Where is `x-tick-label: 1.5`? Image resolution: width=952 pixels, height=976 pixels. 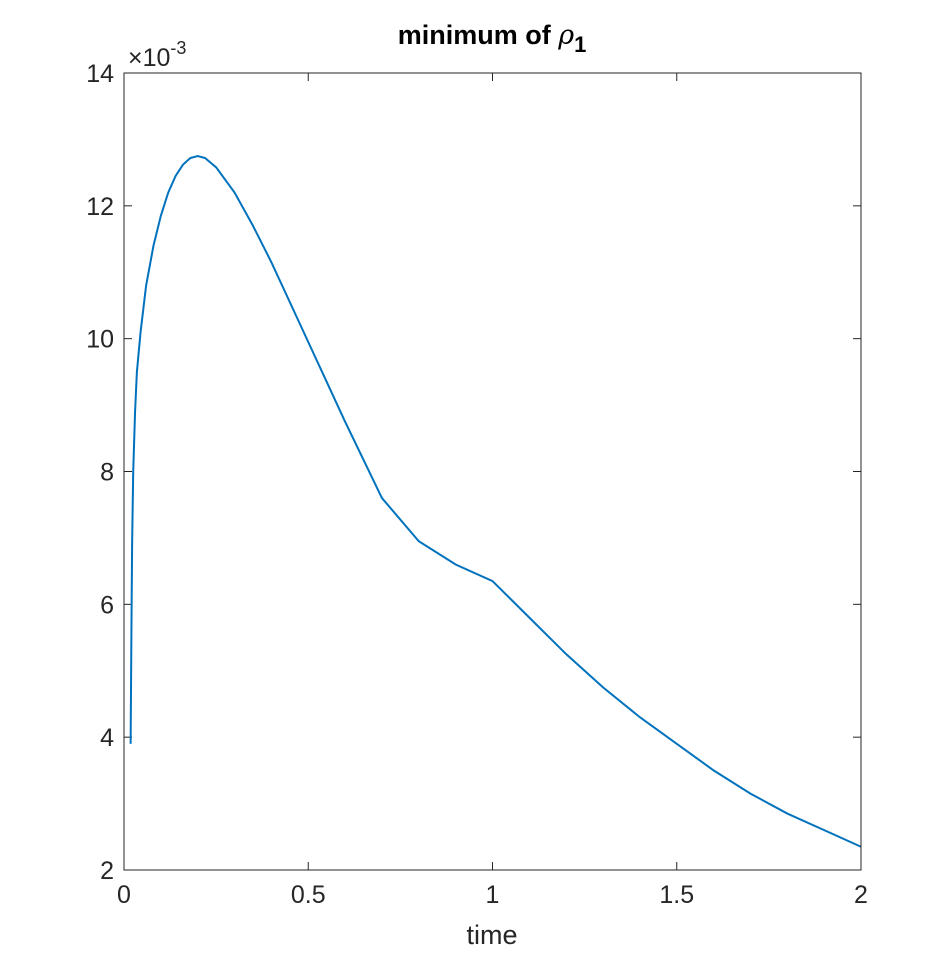
x-tick-label: 1.5 is located at coordinates (676, 895).